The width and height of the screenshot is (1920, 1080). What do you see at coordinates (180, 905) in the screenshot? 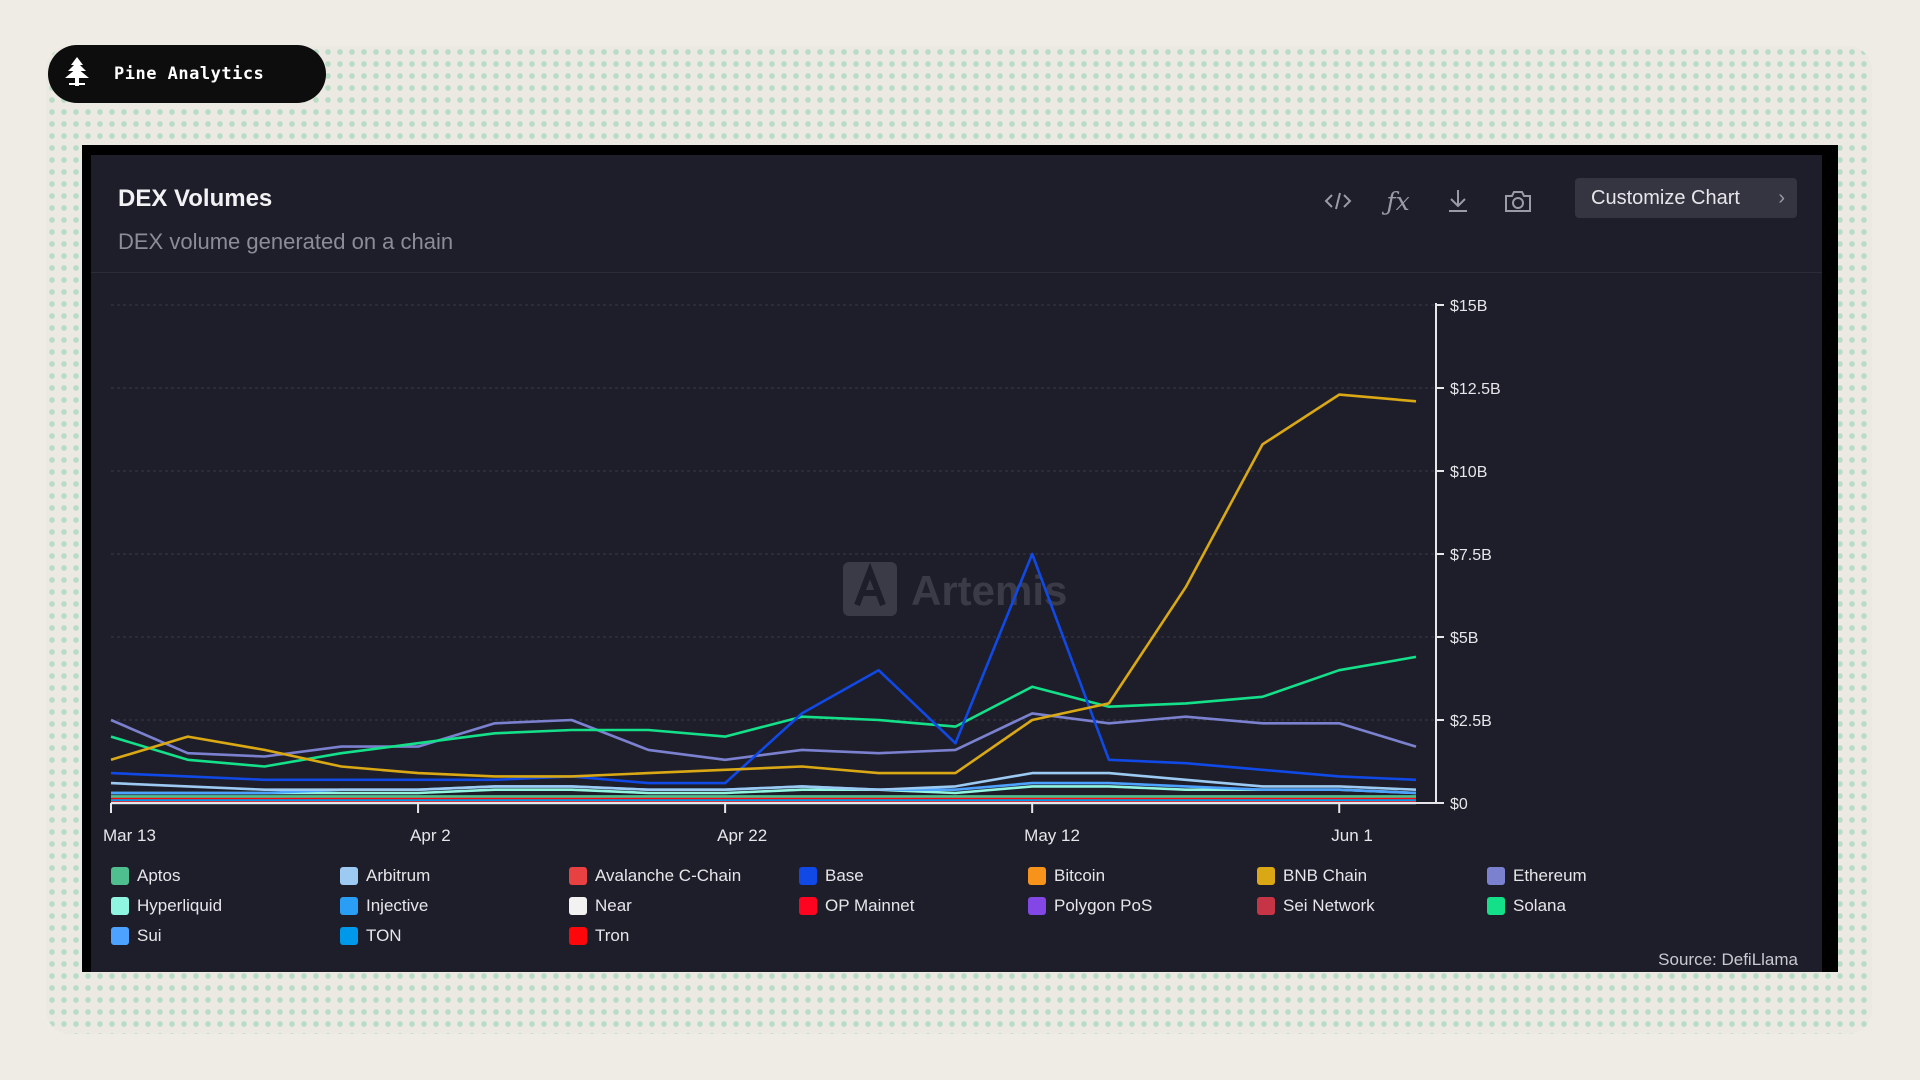
I see `legend-label: Hyperliquid` at bounding box center [180, 905].